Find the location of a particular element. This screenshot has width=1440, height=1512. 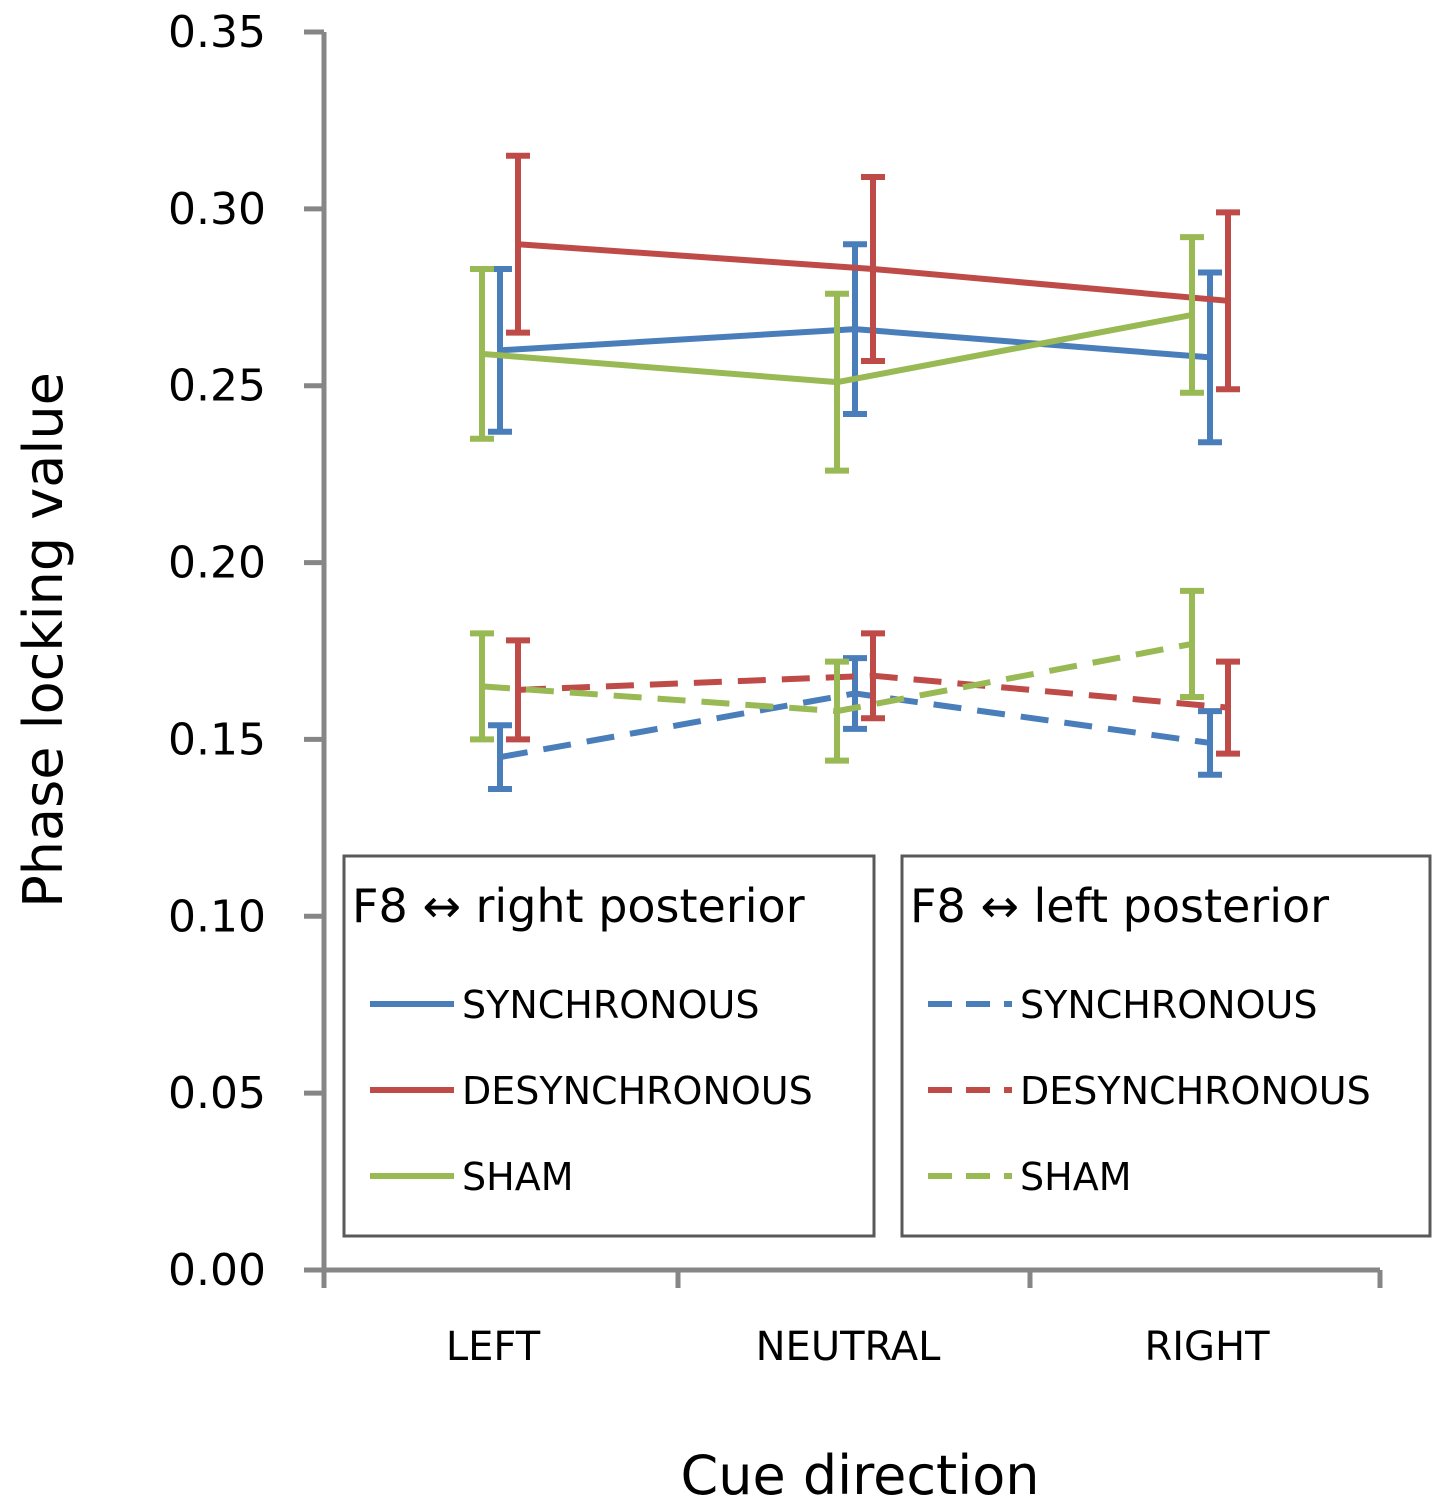

series-right-synchronous is located at coordinates (855, 343).